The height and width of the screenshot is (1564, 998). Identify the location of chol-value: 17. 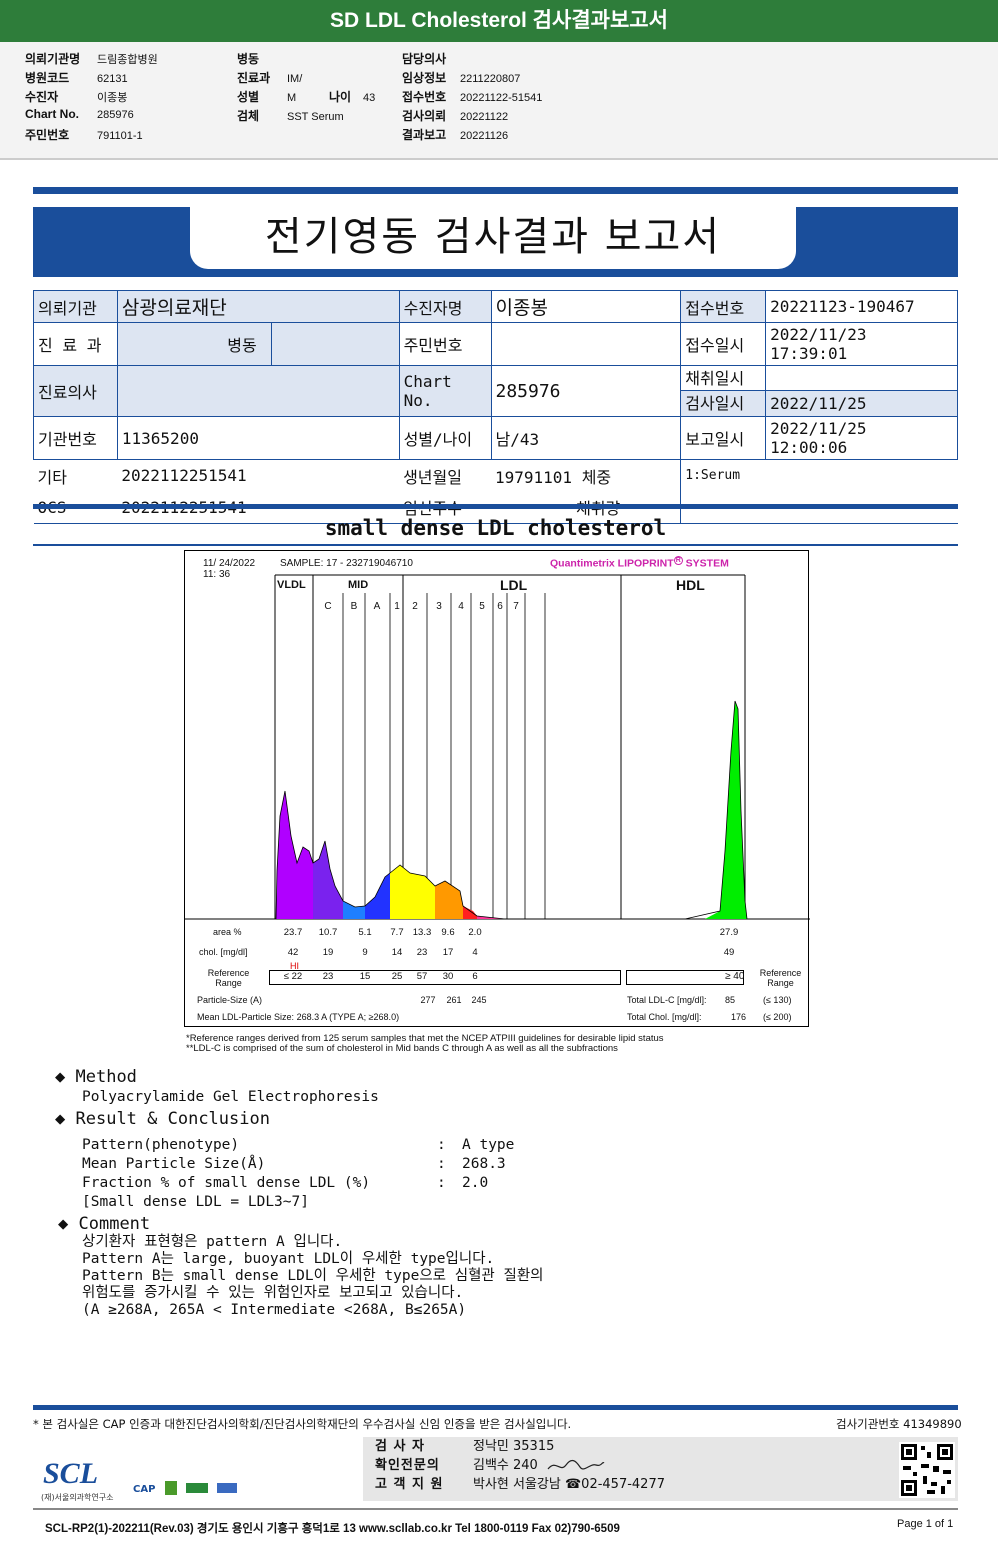
(448, 952).